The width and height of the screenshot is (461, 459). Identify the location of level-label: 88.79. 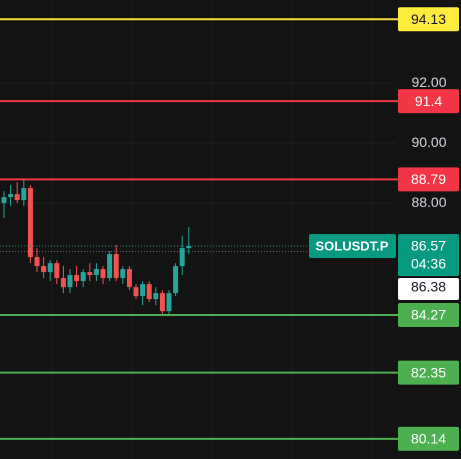
(428, 179).